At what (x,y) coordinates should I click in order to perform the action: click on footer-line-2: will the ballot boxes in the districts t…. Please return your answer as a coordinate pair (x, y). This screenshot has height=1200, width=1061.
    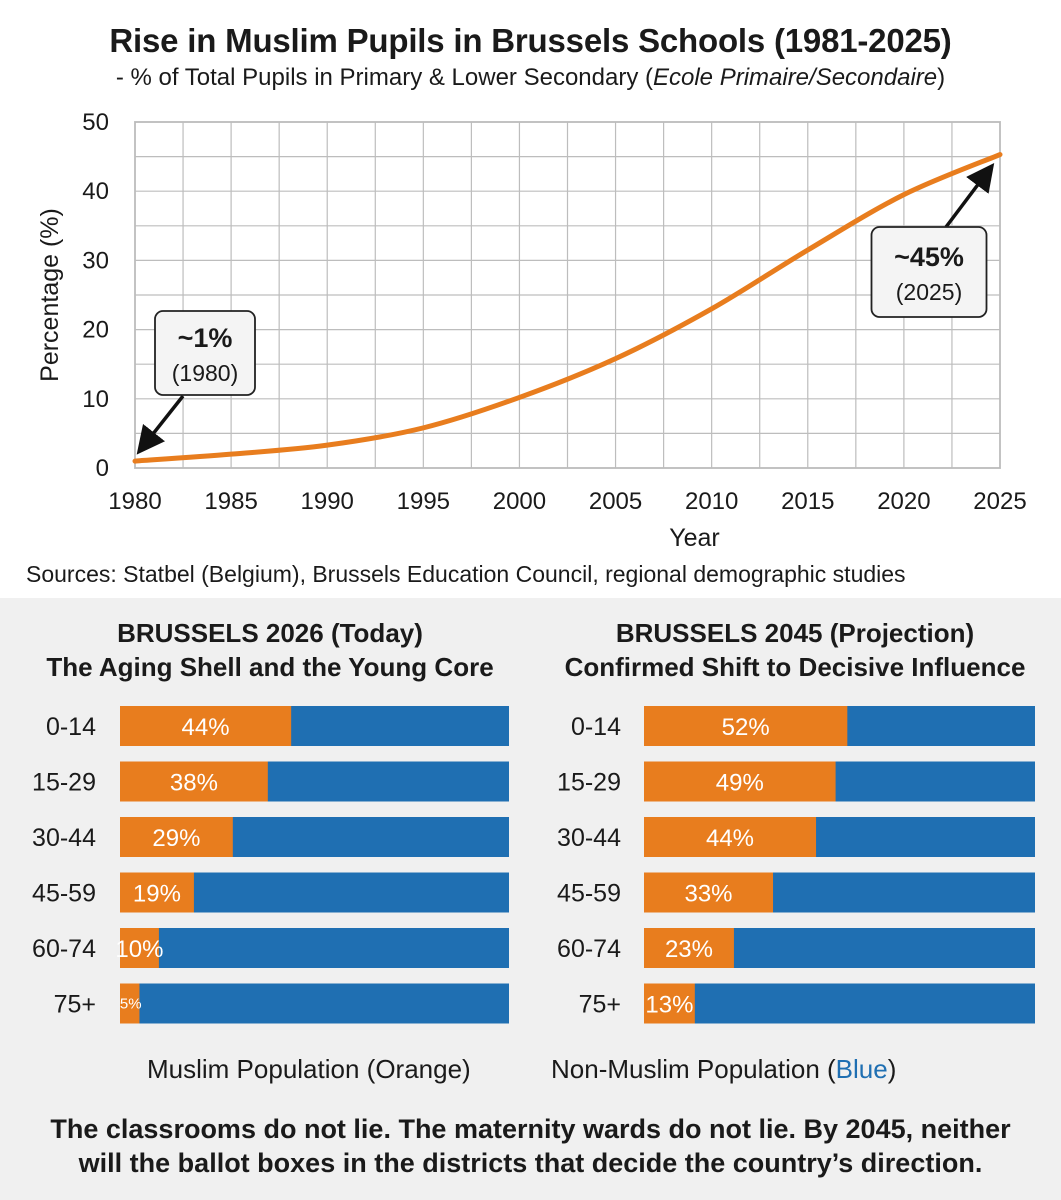
    Looking at the image, I should click on (530, 1163).